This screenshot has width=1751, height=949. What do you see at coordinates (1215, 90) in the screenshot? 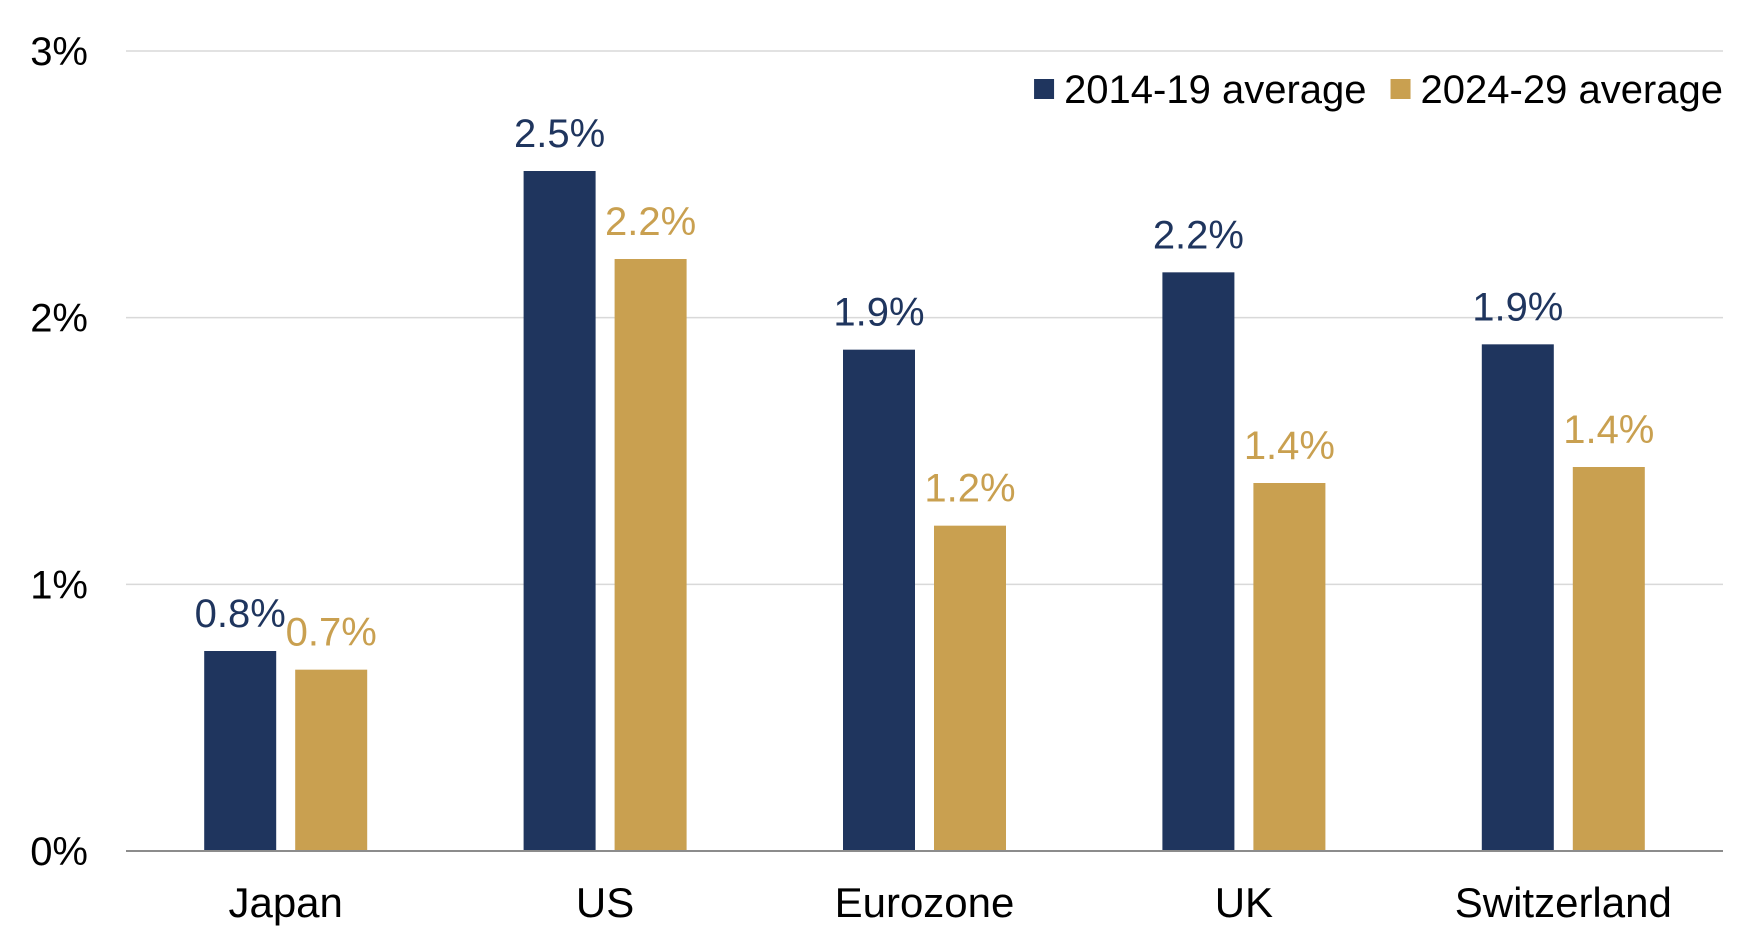
I see `legend-label: 2014-19 average` at bounding box center [1215, 90].